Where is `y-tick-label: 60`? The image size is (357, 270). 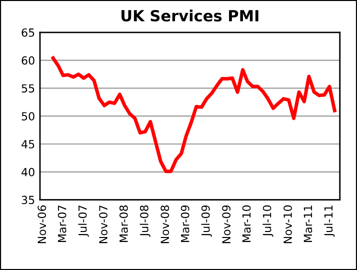 y-tick-label: 60 is located at coordinates (28, 60).